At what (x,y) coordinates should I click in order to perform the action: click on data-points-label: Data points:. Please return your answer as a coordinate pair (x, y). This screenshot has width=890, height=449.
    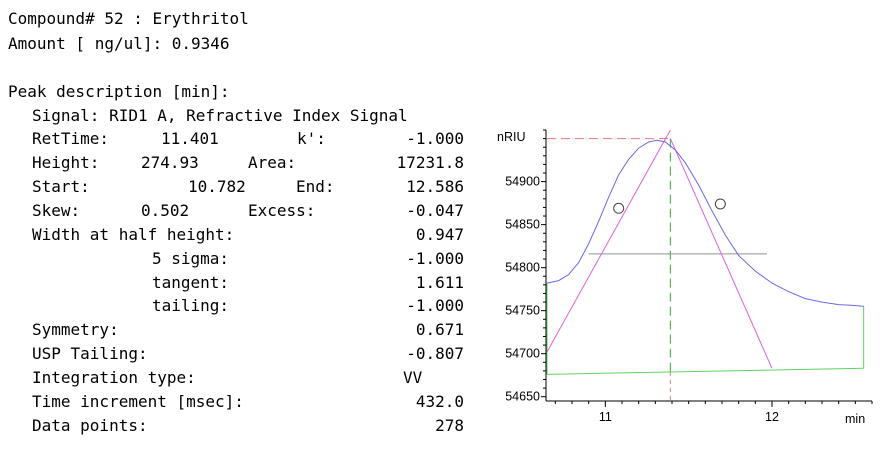
    Looking at the image, I should click on (90, 425).